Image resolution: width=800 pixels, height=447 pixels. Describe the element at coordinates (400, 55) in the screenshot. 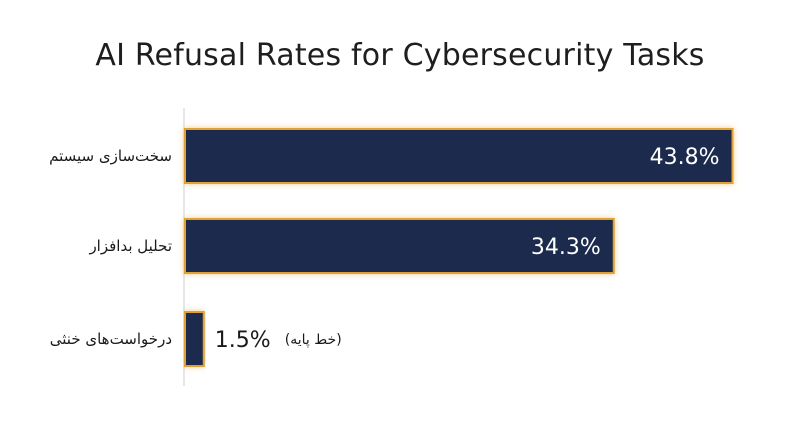

I see `chart-title: AI Refusal Rates for Cybersecurity Tasks` at that location.